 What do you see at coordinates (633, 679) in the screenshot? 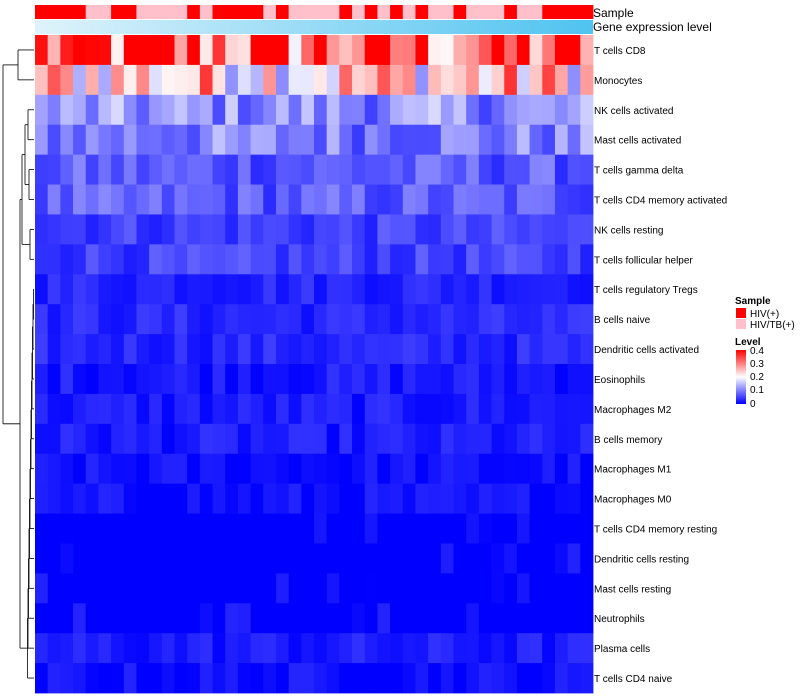
I see `row-label: T cells CD4 naive` at bounding box center [633, 679].